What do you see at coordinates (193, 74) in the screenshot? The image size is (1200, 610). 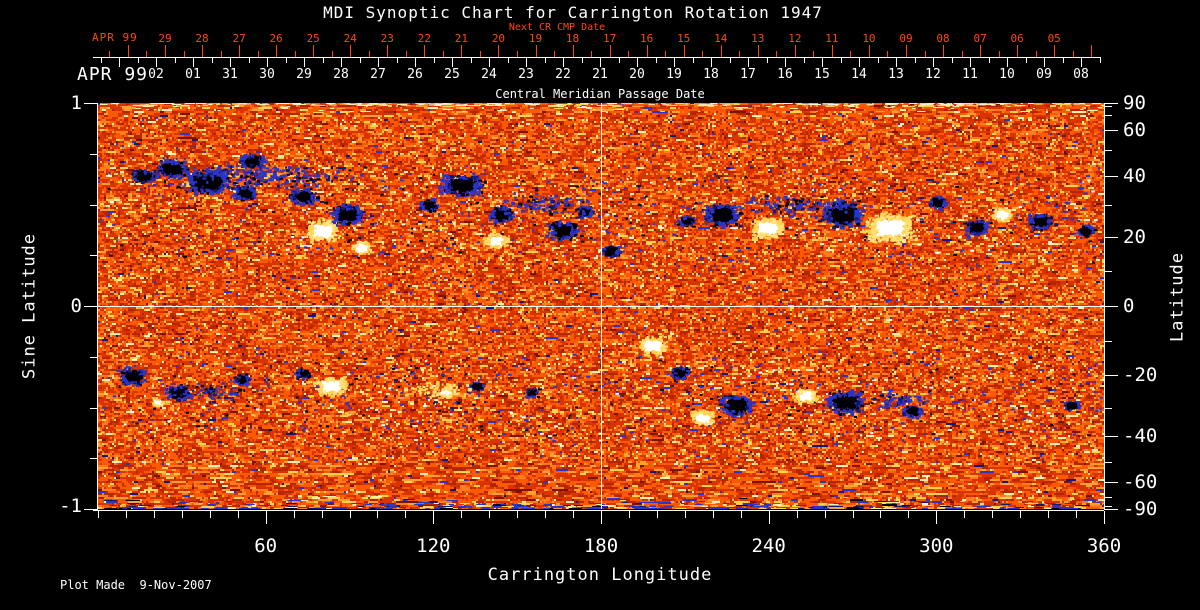 I see `cmp-tick-label: 01` at bounding box center [193, 74].